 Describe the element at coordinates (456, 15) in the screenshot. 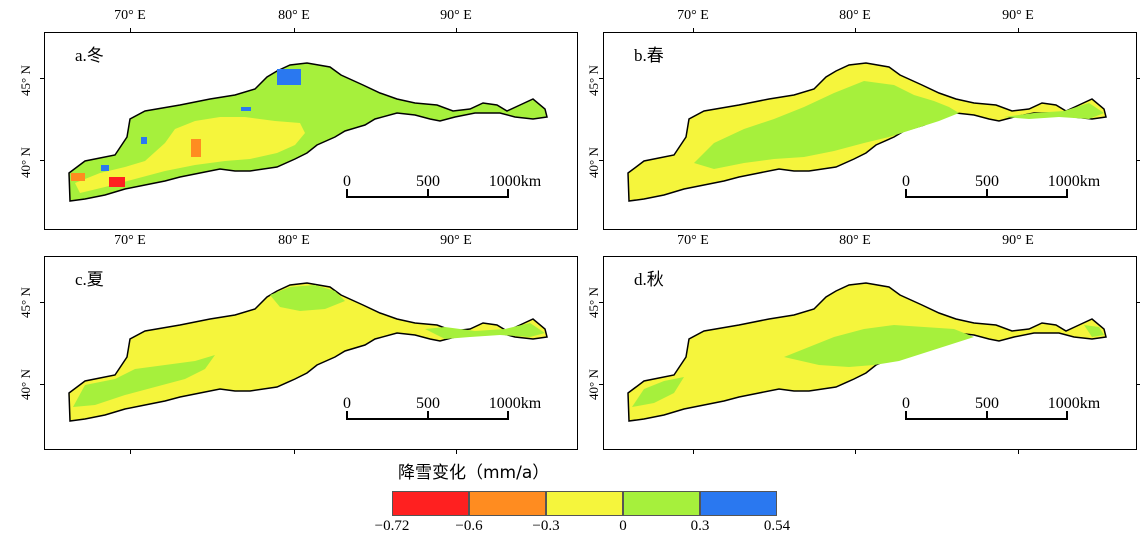

I see `lon-label-90-top-left: 90° E` at that location.